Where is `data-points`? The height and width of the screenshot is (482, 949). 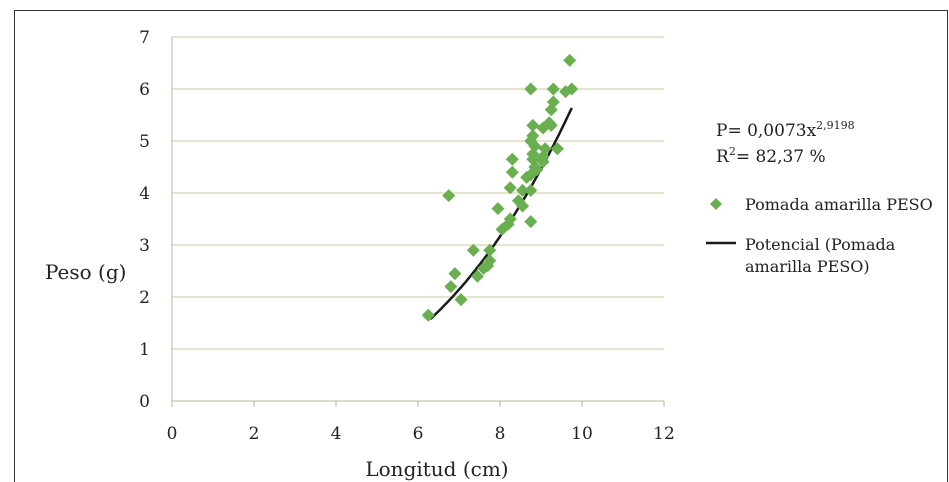
data-points is located at coordinates (500, 187).